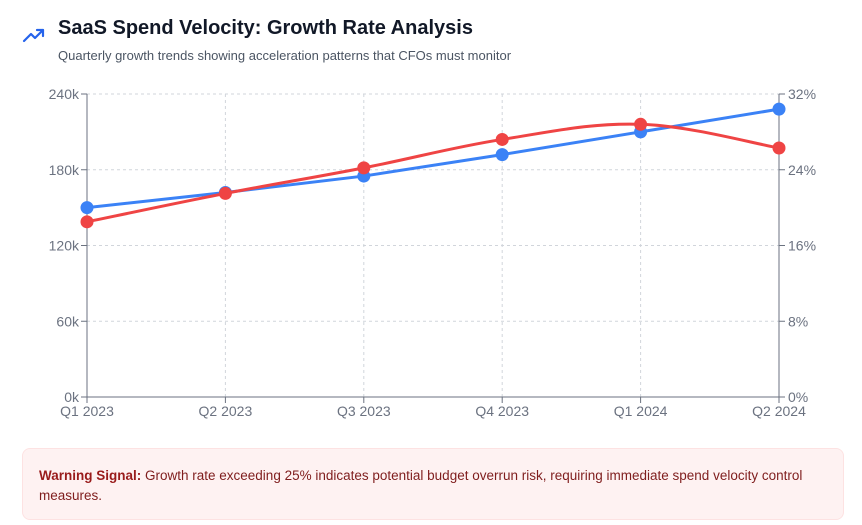 This screenshot has height=525, width=862. What do you see at coordinates (641, 411) in the screenshot?
I see `x-axis-tick-label: Q1 2024` at bounding box center [641, 411].